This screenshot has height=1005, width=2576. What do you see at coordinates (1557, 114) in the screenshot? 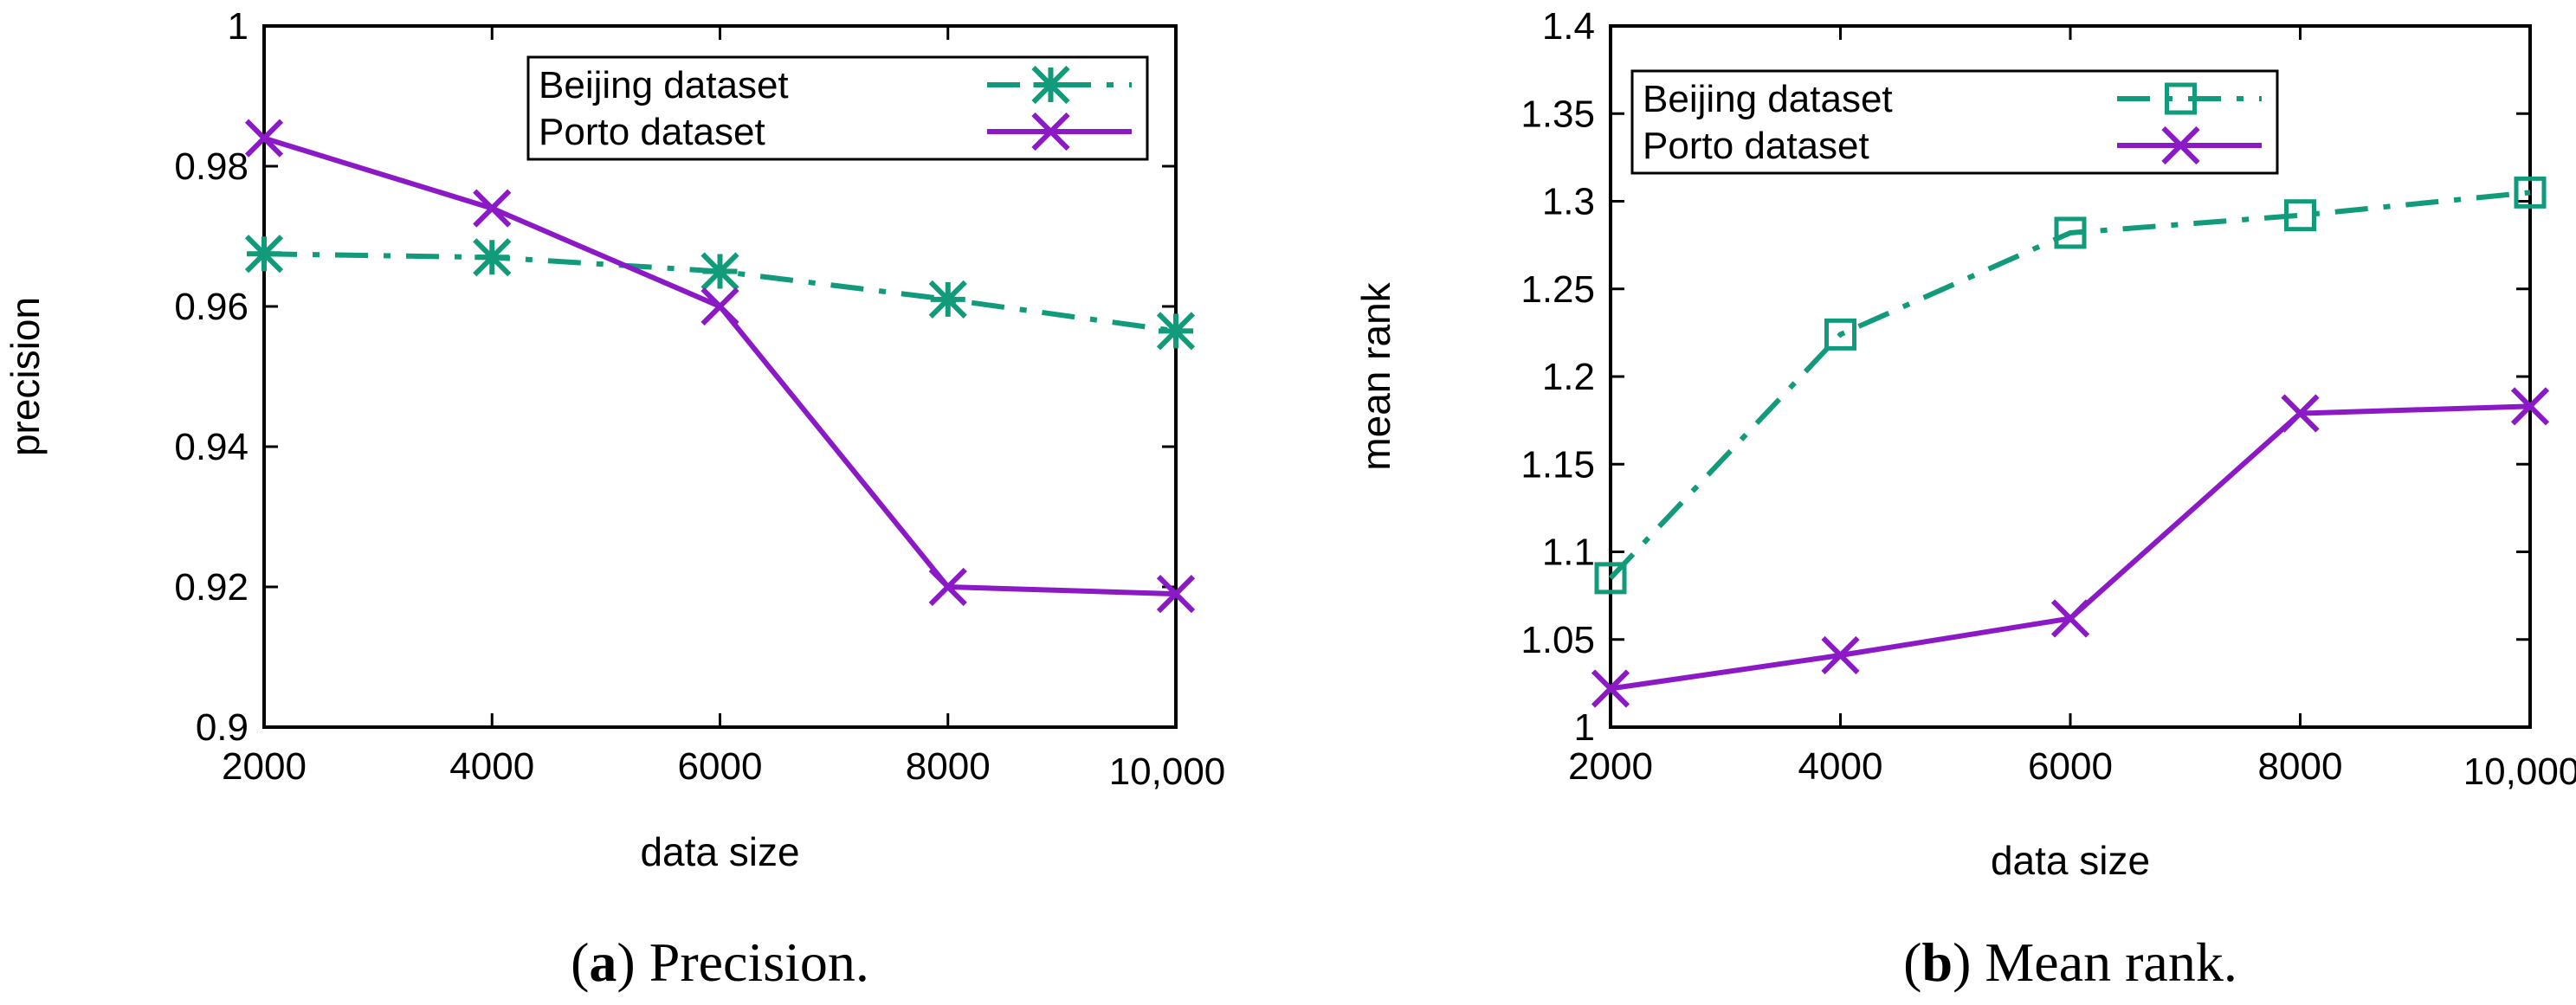
I see `y-tick-label: 1.35` at bounding box center [1557, 114].